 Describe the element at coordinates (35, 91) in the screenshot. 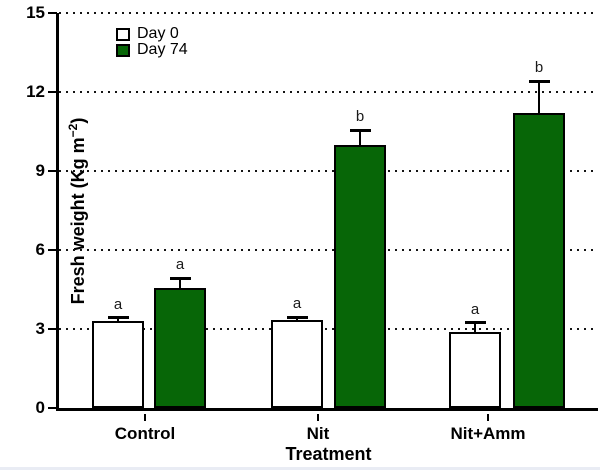

I see `y-tick-label-12: 12` at that location.